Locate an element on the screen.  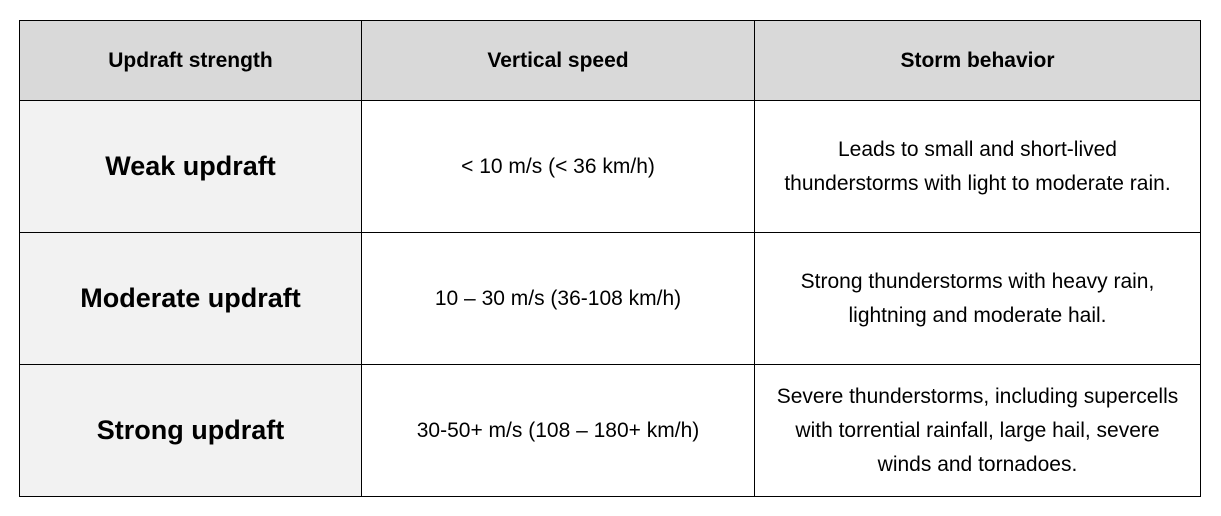
updraft-strength-cell: Weak updraft is located at coordinates (190, 166).